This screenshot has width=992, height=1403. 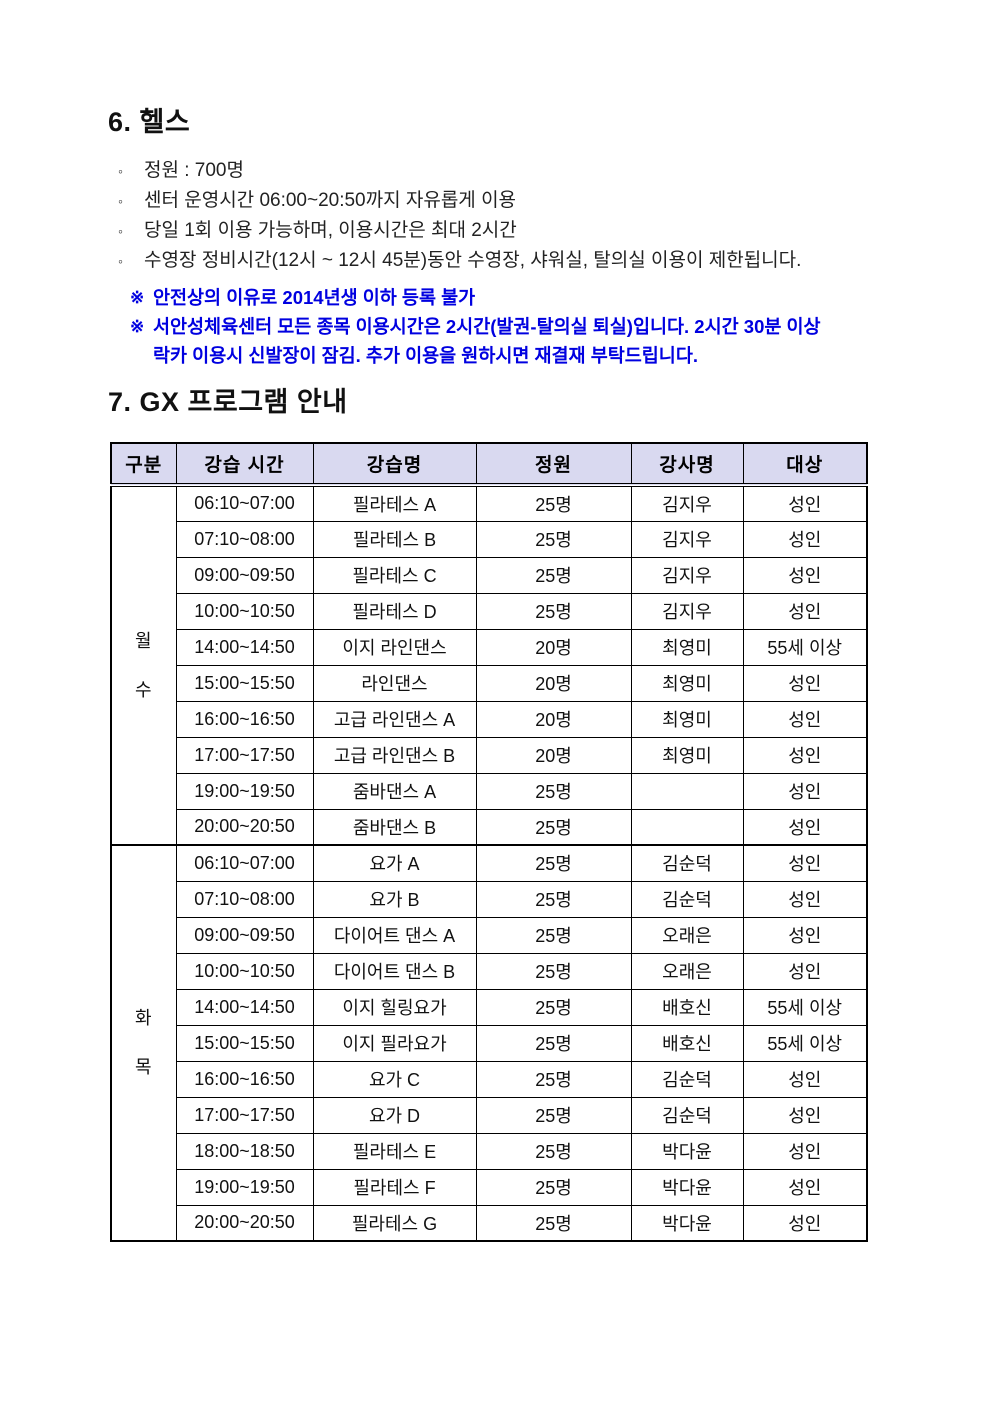 I want to click on class-name-cell: 고급 라인댄스 A, so click(x=394, y=719).